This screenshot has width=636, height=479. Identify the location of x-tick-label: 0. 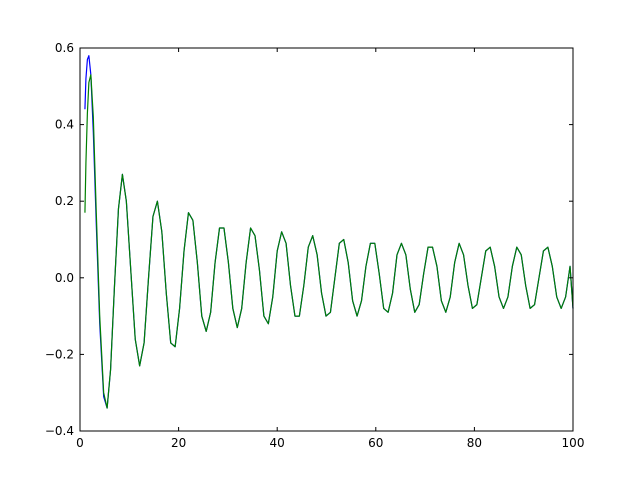
(80, 443).